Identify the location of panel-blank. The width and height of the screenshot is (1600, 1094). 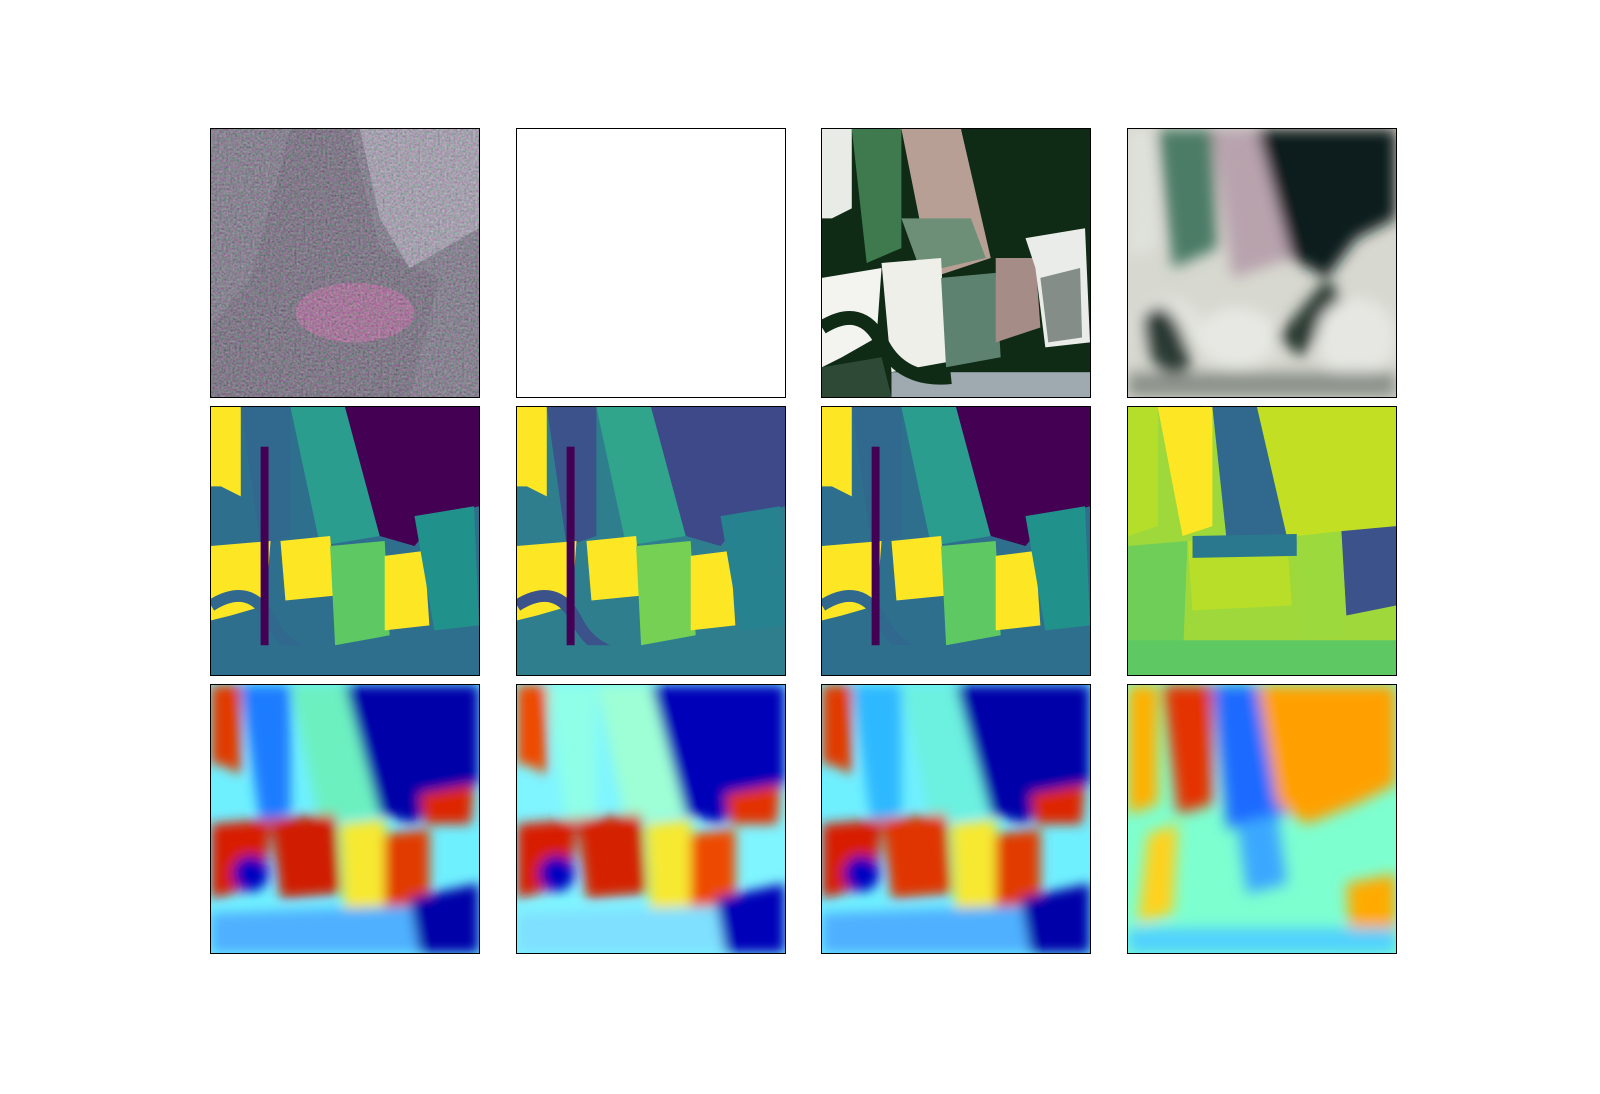
(651, 263).